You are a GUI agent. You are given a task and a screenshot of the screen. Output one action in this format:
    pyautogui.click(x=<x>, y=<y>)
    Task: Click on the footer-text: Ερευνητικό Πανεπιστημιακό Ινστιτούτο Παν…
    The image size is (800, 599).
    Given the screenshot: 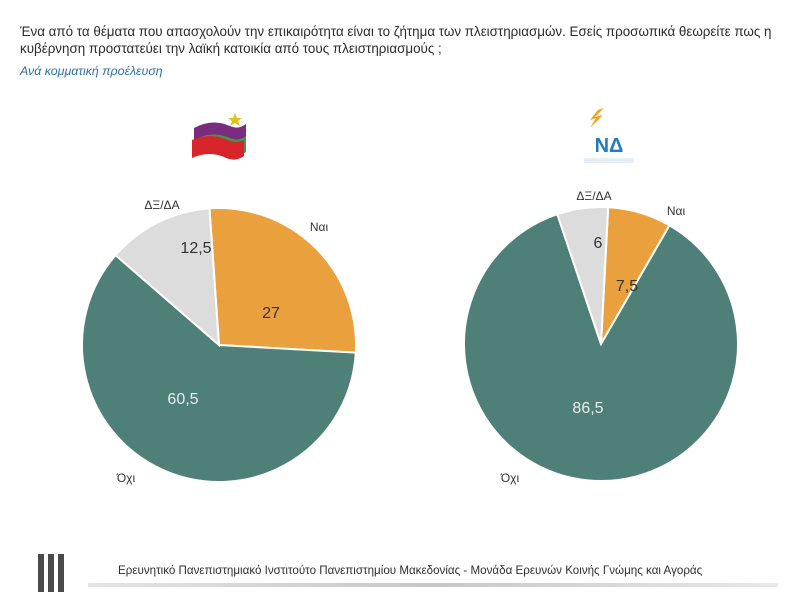 What is the action you would take?
    pyautogui.click(x=410, y=570)
    